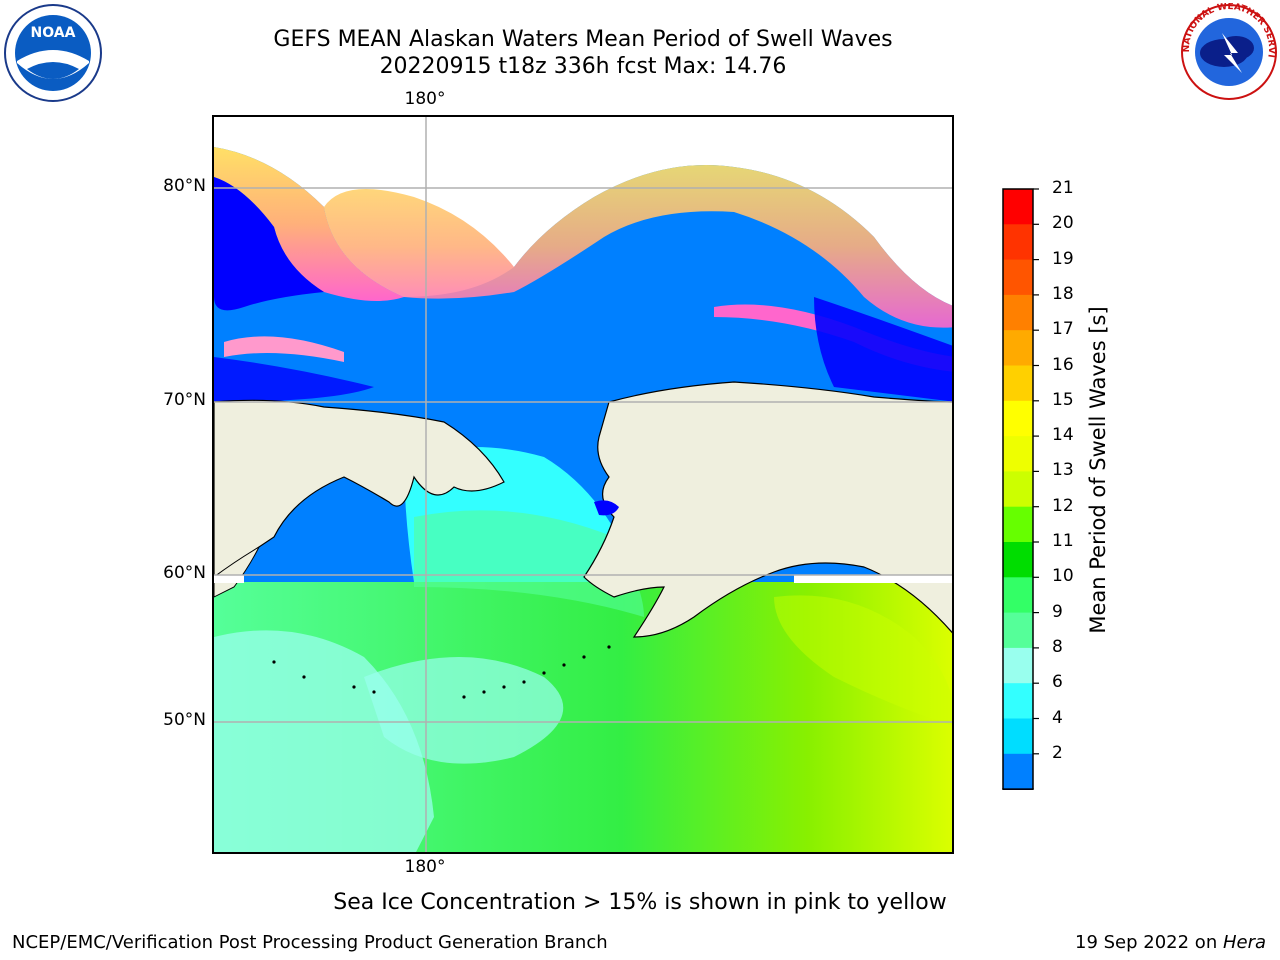  I want to click on colorbar-tick-label: 13, so click(1063, 470).